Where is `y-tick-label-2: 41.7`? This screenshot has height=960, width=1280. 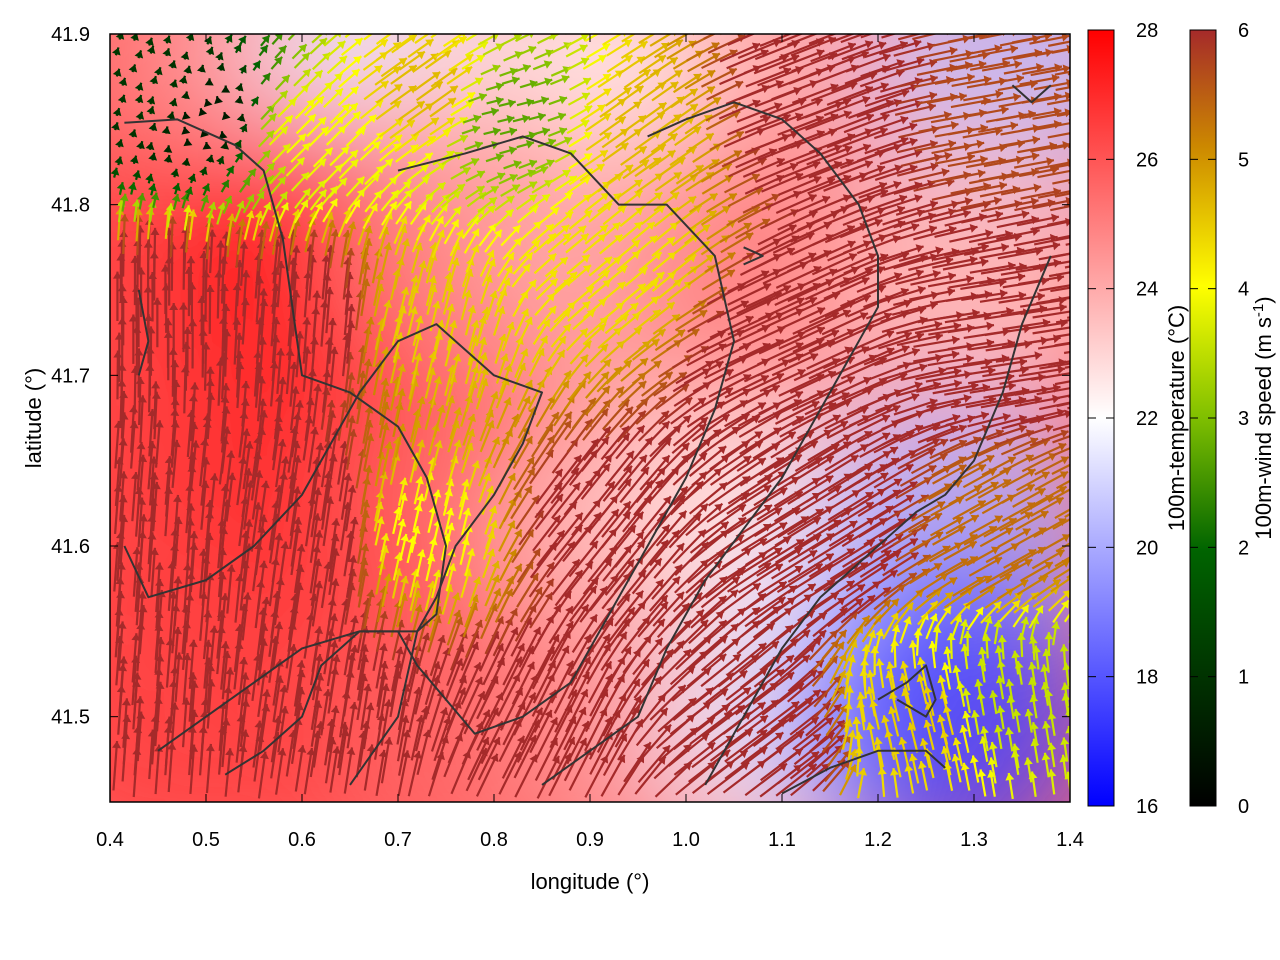 y-tick-label-2: 41.7 is located at coordinates (70, 376).